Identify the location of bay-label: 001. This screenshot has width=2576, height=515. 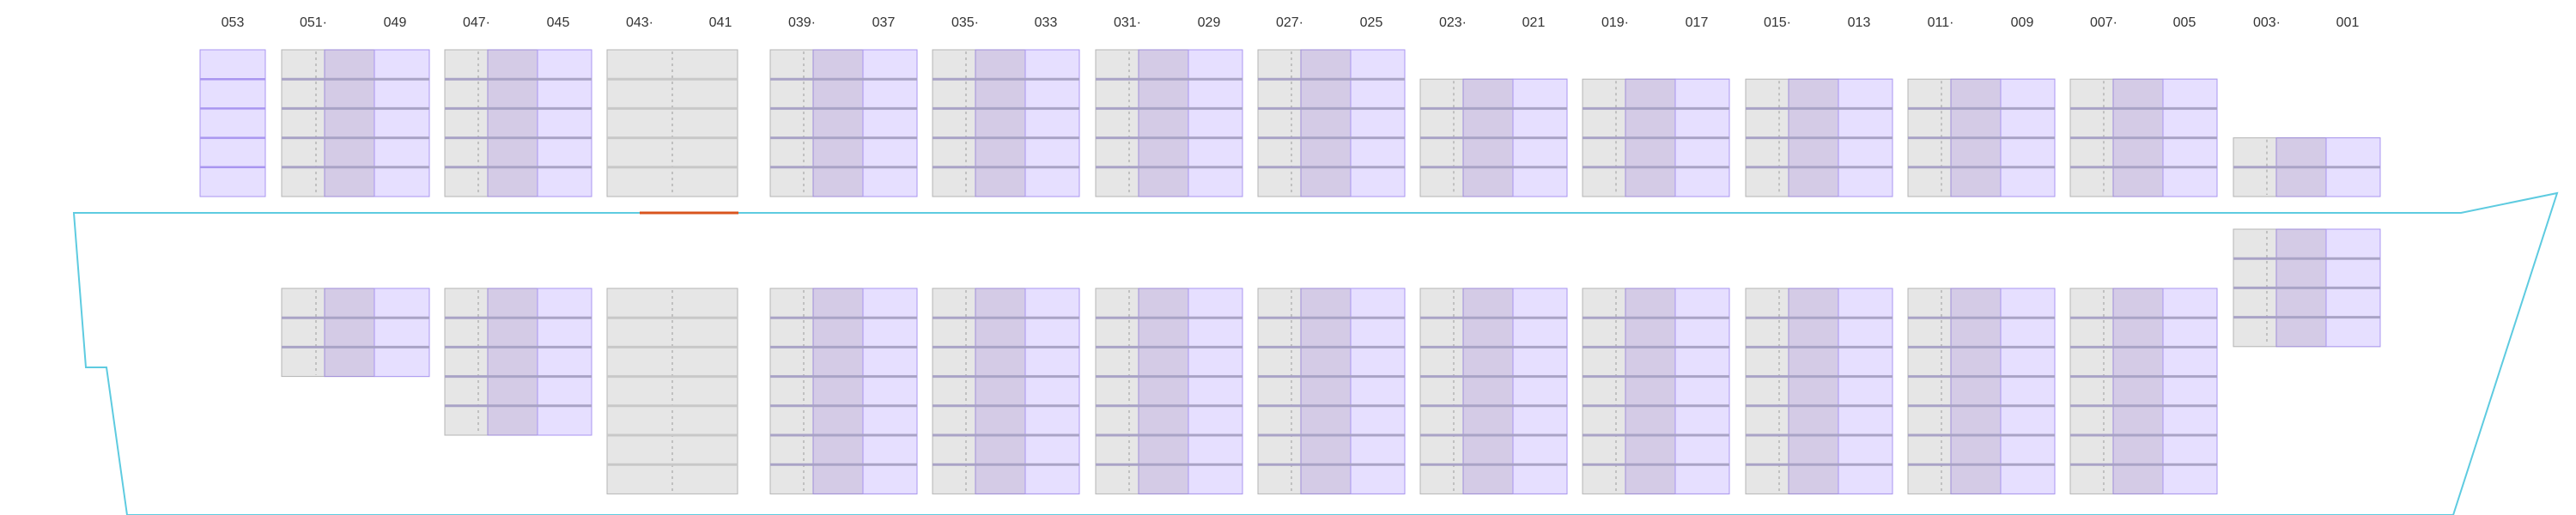
(2348, 22).